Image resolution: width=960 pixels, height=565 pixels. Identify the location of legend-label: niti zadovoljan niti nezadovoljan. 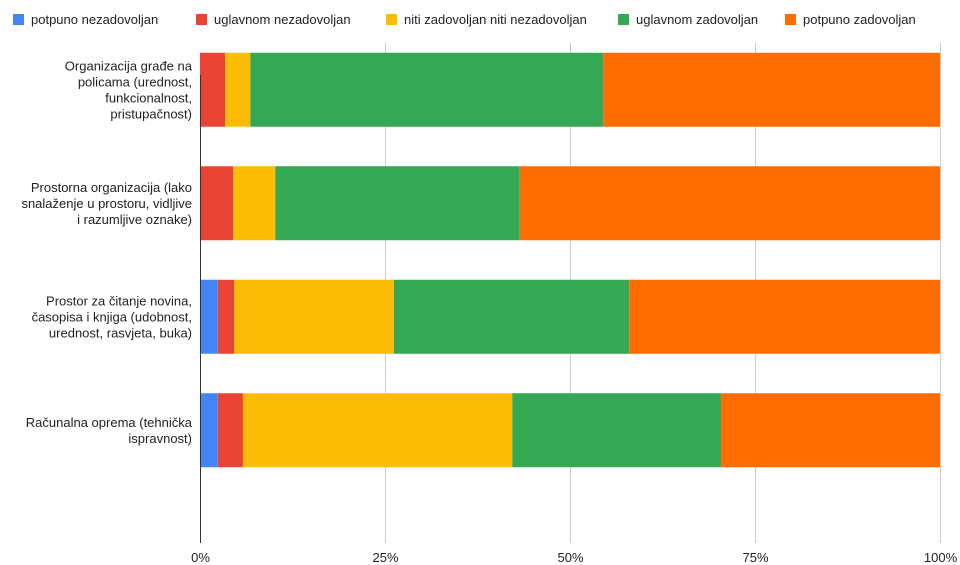
(495, 19).